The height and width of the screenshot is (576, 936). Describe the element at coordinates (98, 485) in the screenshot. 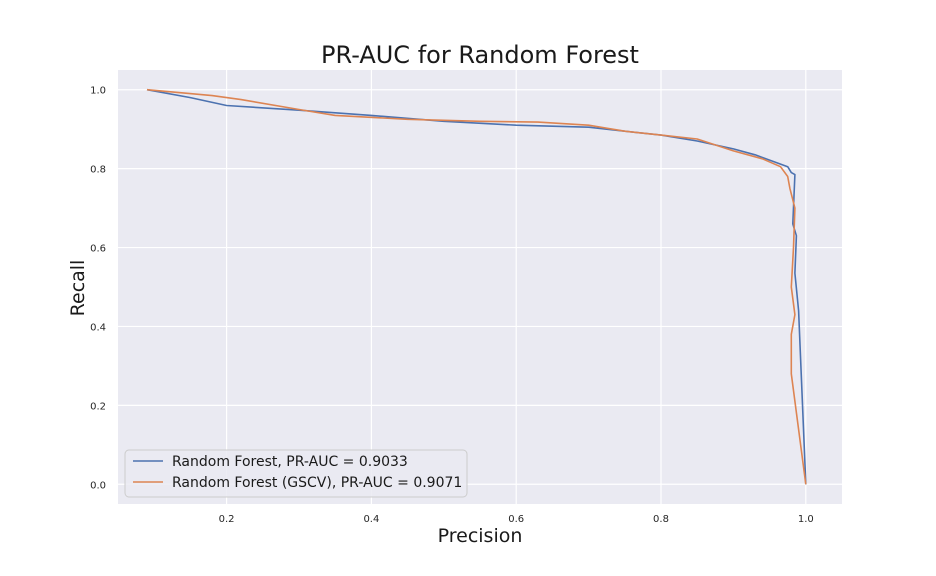

I see `y-tick-label: 0.0` at that location.